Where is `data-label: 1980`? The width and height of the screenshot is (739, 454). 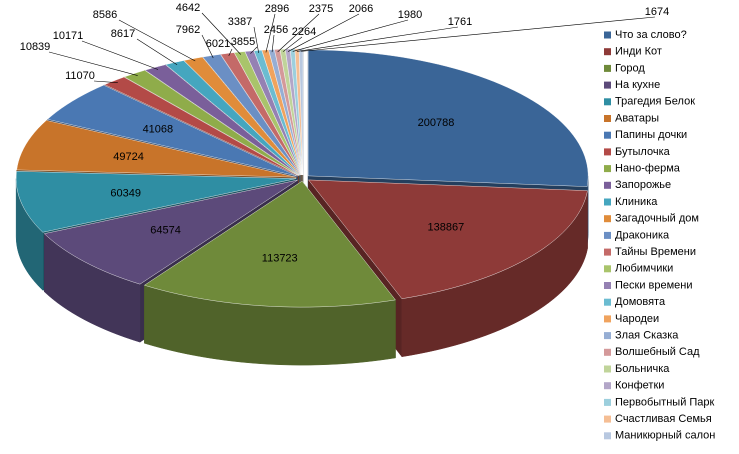 data-label: 1980 is located at coordinates (410, 15).